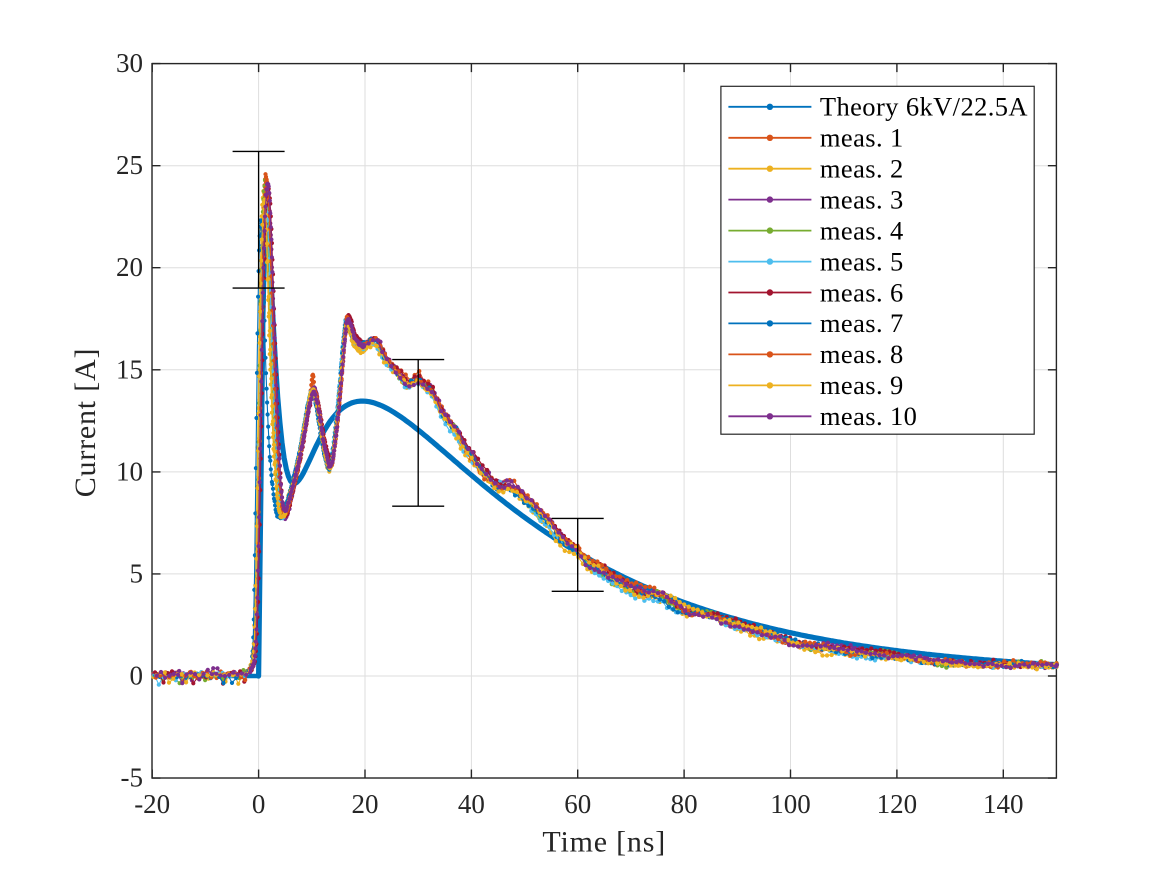 This screenshot has width=1167, height=875. What do you see at coordinates (577, 804) in the screenshot?
I see `svg-text: 60` at bounding box center [577, 804].